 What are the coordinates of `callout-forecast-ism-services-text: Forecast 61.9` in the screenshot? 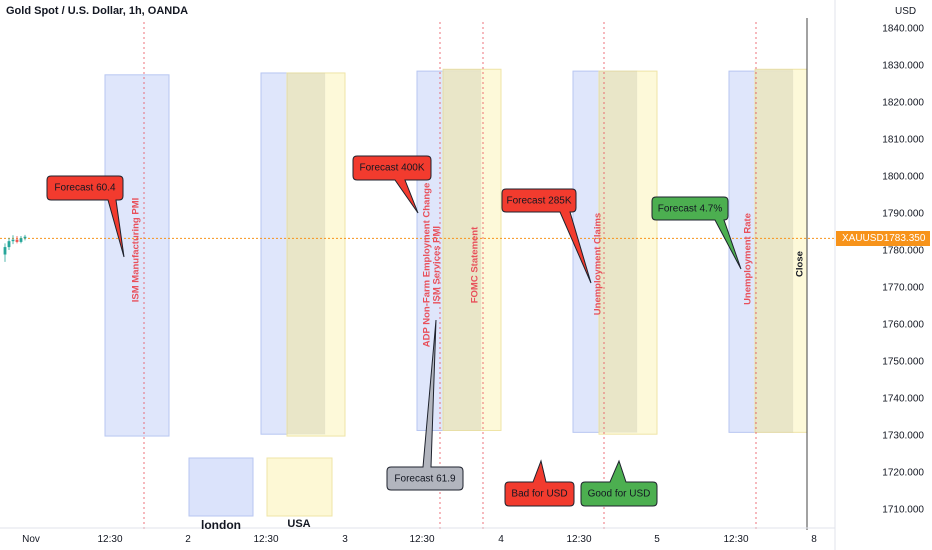 It's located at (425, 478).